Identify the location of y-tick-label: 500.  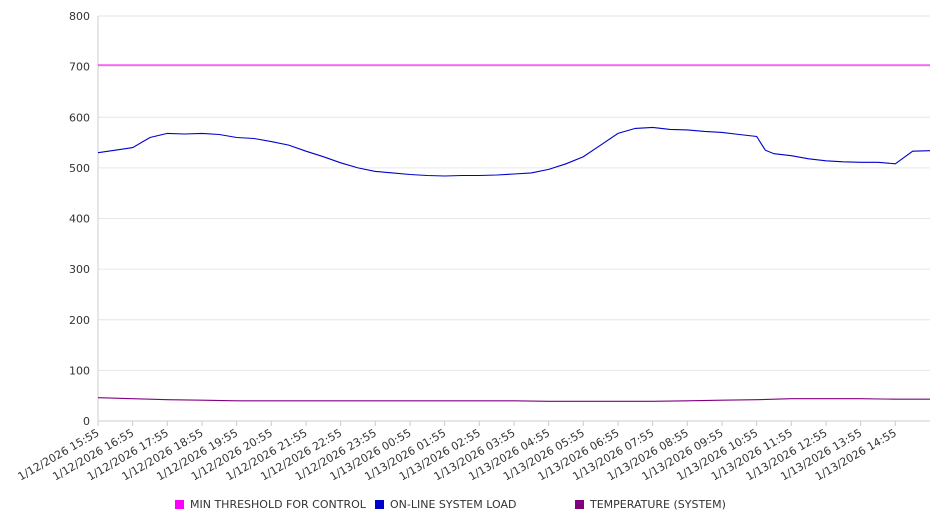
(79, 168).